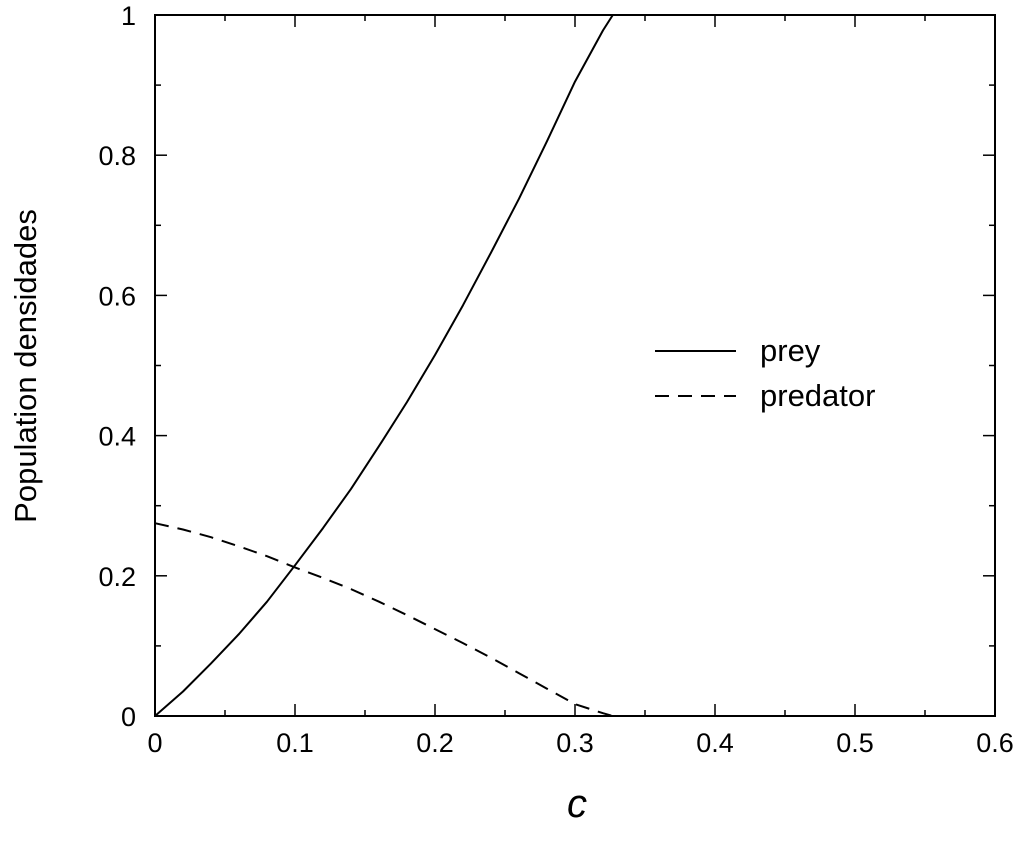 The width and height of the screenshot is (1017, 856). Describe the element at coordinates (765, 373) in the screenshot. I see `legend: prey predator` at that location.